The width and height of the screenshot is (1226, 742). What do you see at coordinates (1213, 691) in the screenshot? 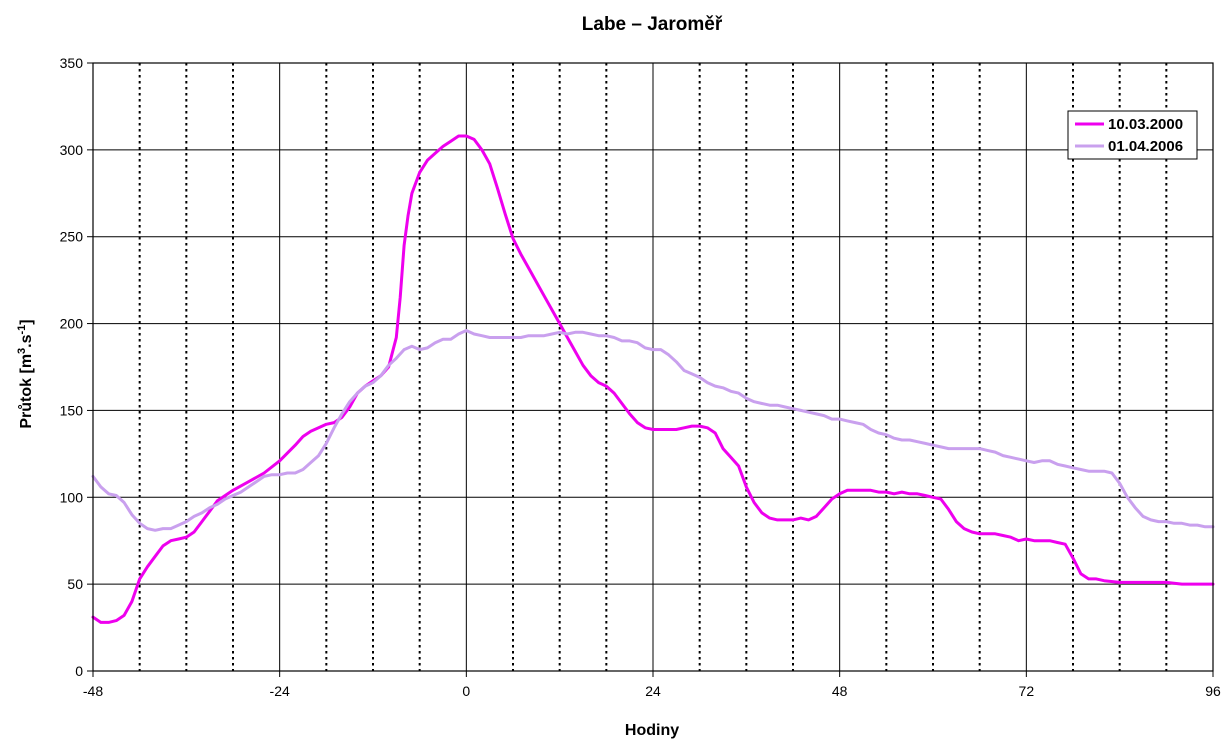
I see `x-tick-label: 96` at bounding box center [1213, 691].